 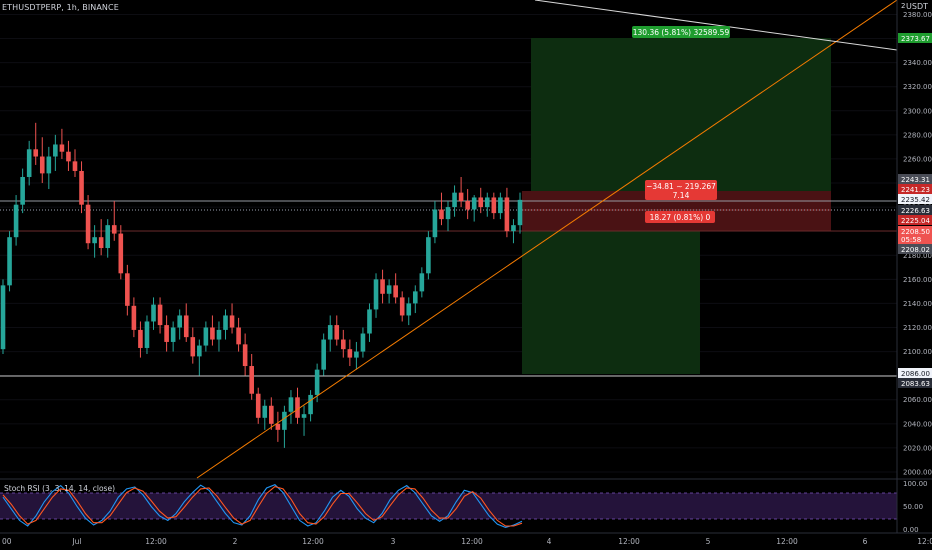 I want to click on descending-trendline, so click(x=716, y=25).